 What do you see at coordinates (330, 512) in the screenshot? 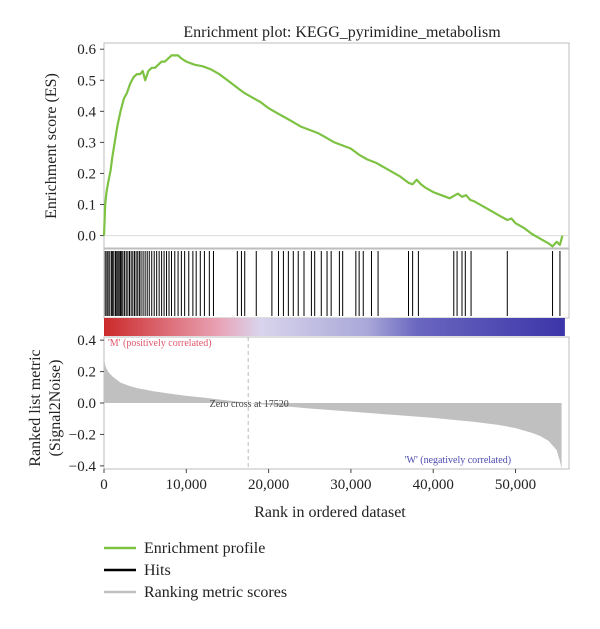
I see `x-axis-label: Rank in ordered dataset` at bounding box center [330, 512].